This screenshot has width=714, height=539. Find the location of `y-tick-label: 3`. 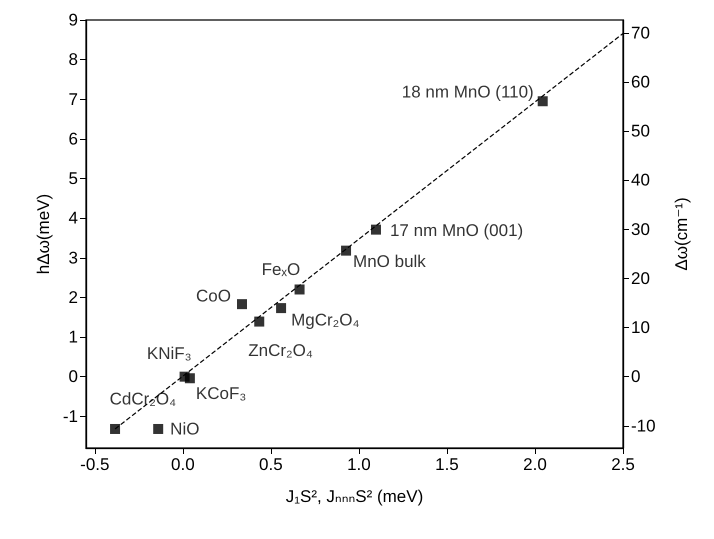

y-tick-label: 3 is located at coordinates (73, 258).